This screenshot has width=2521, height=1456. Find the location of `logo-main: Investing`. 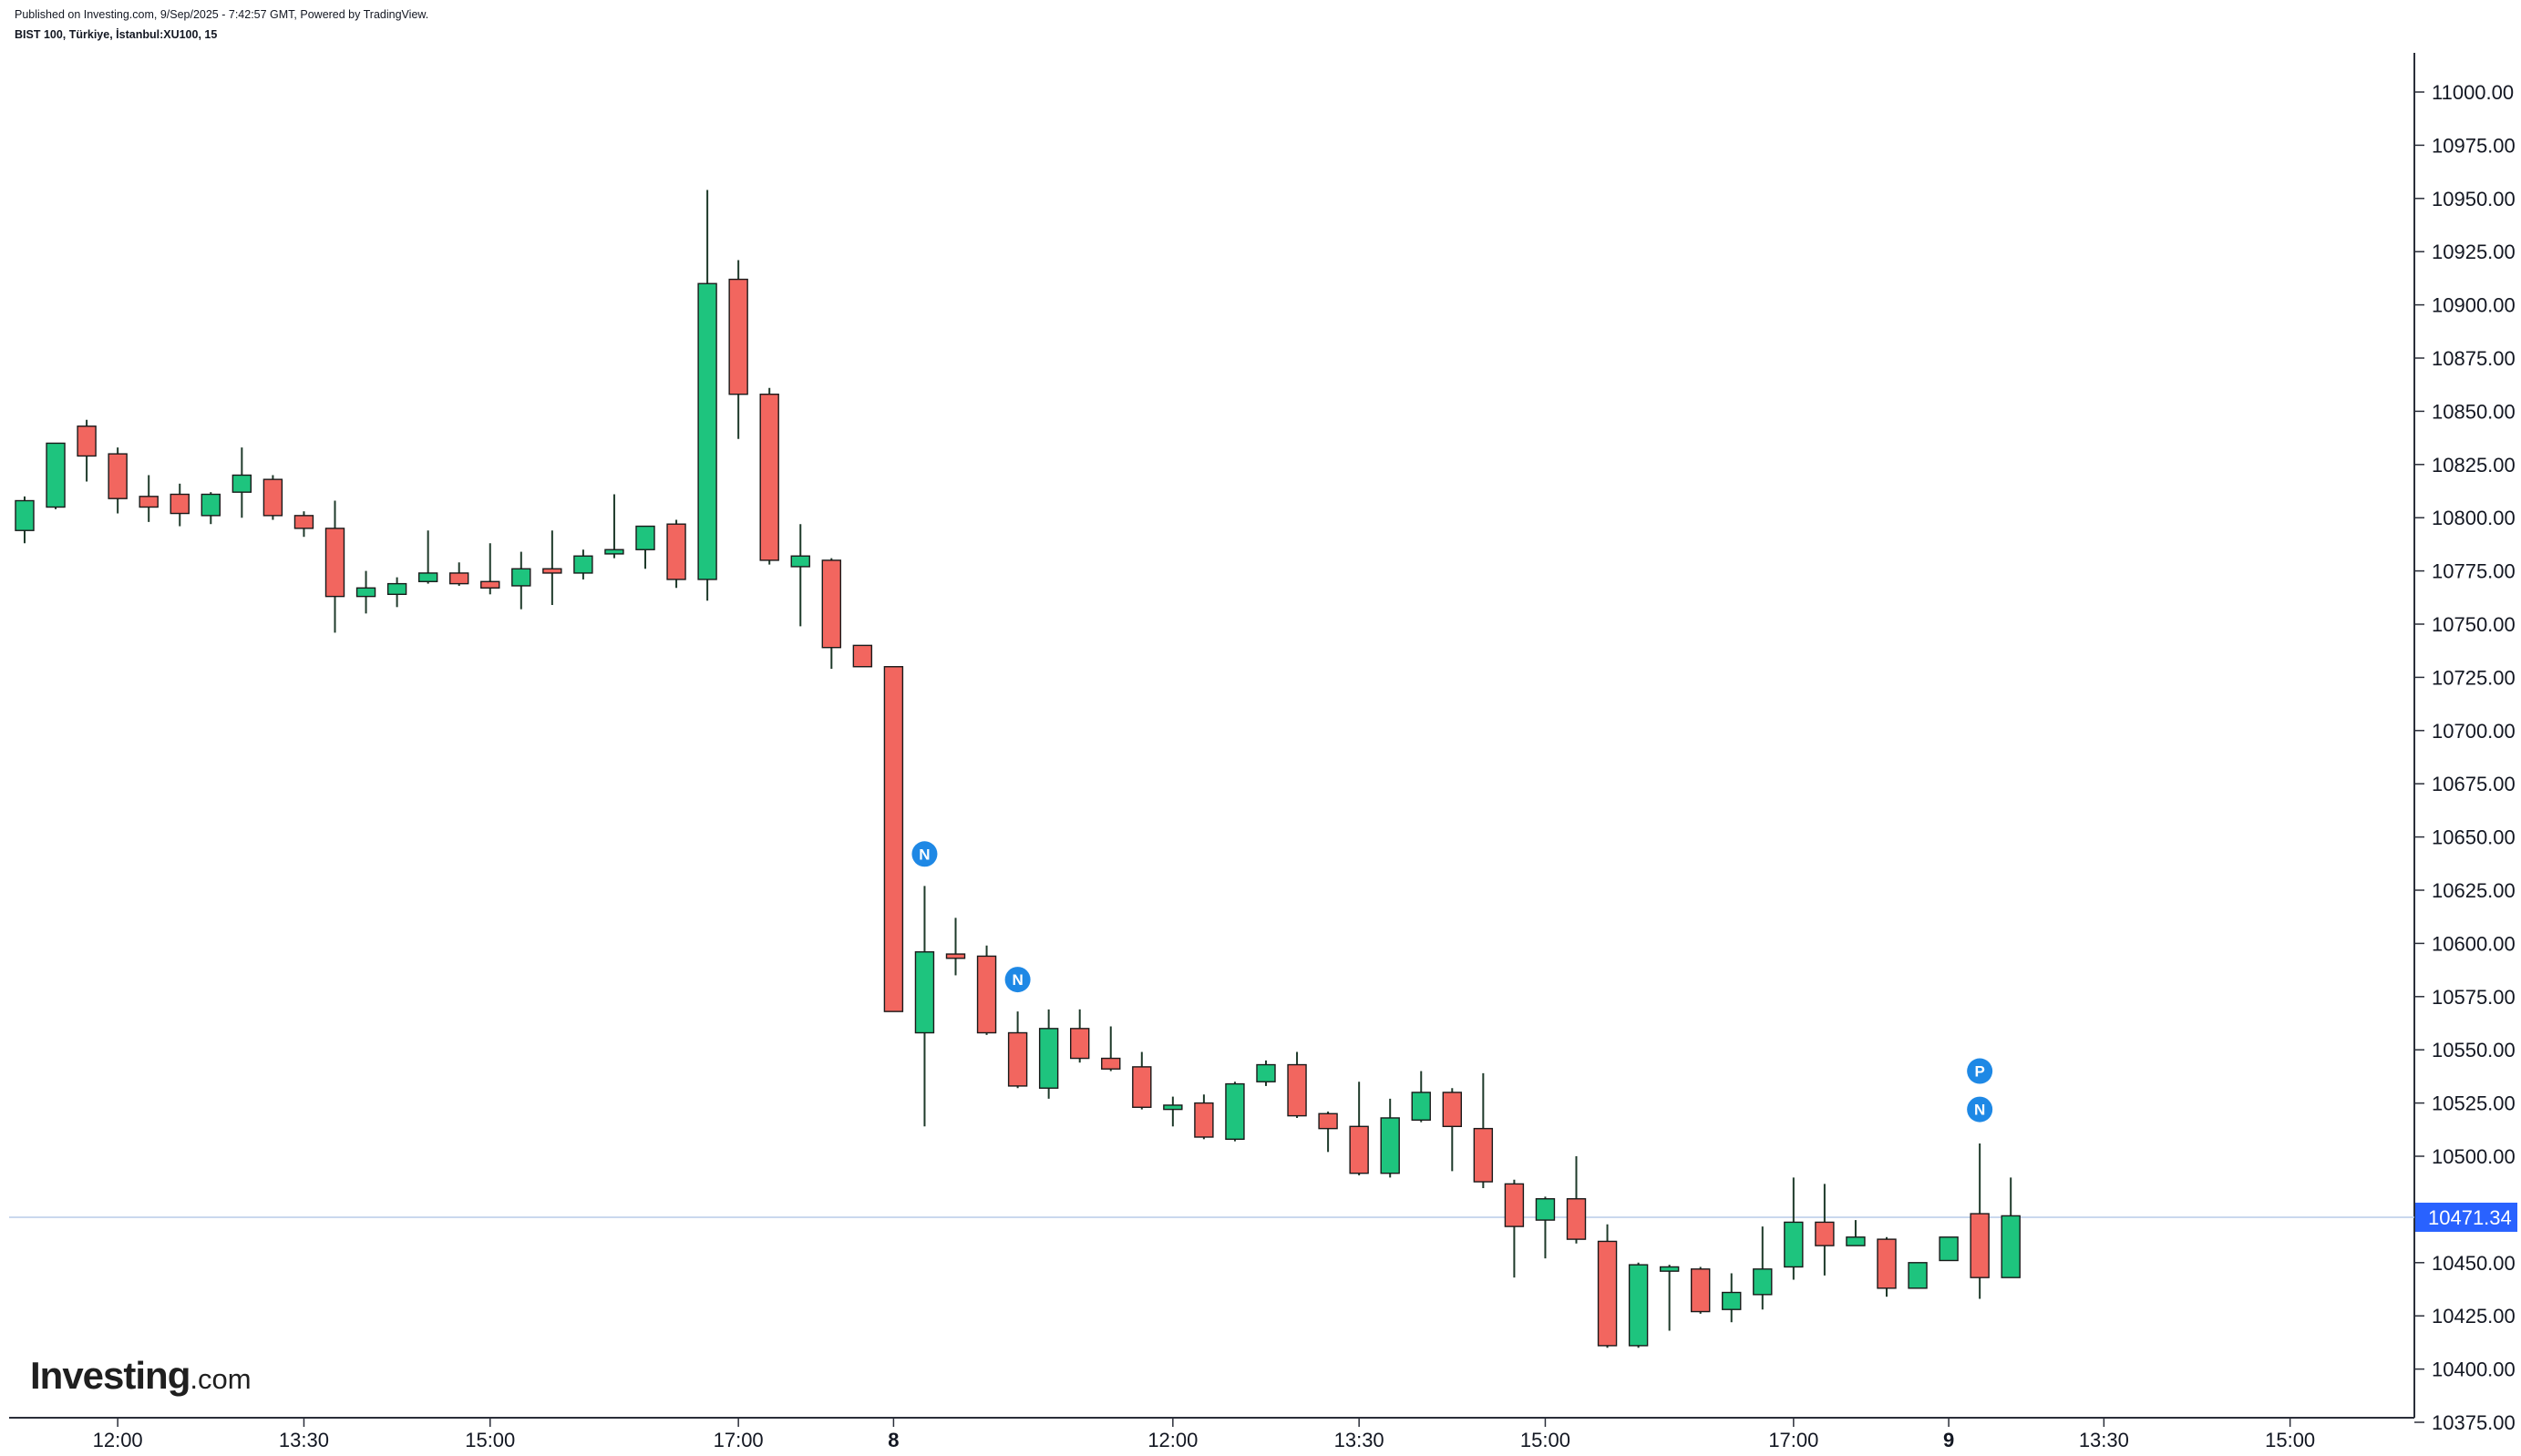

logo-main: Investing is located at coordinates (110, 1375).